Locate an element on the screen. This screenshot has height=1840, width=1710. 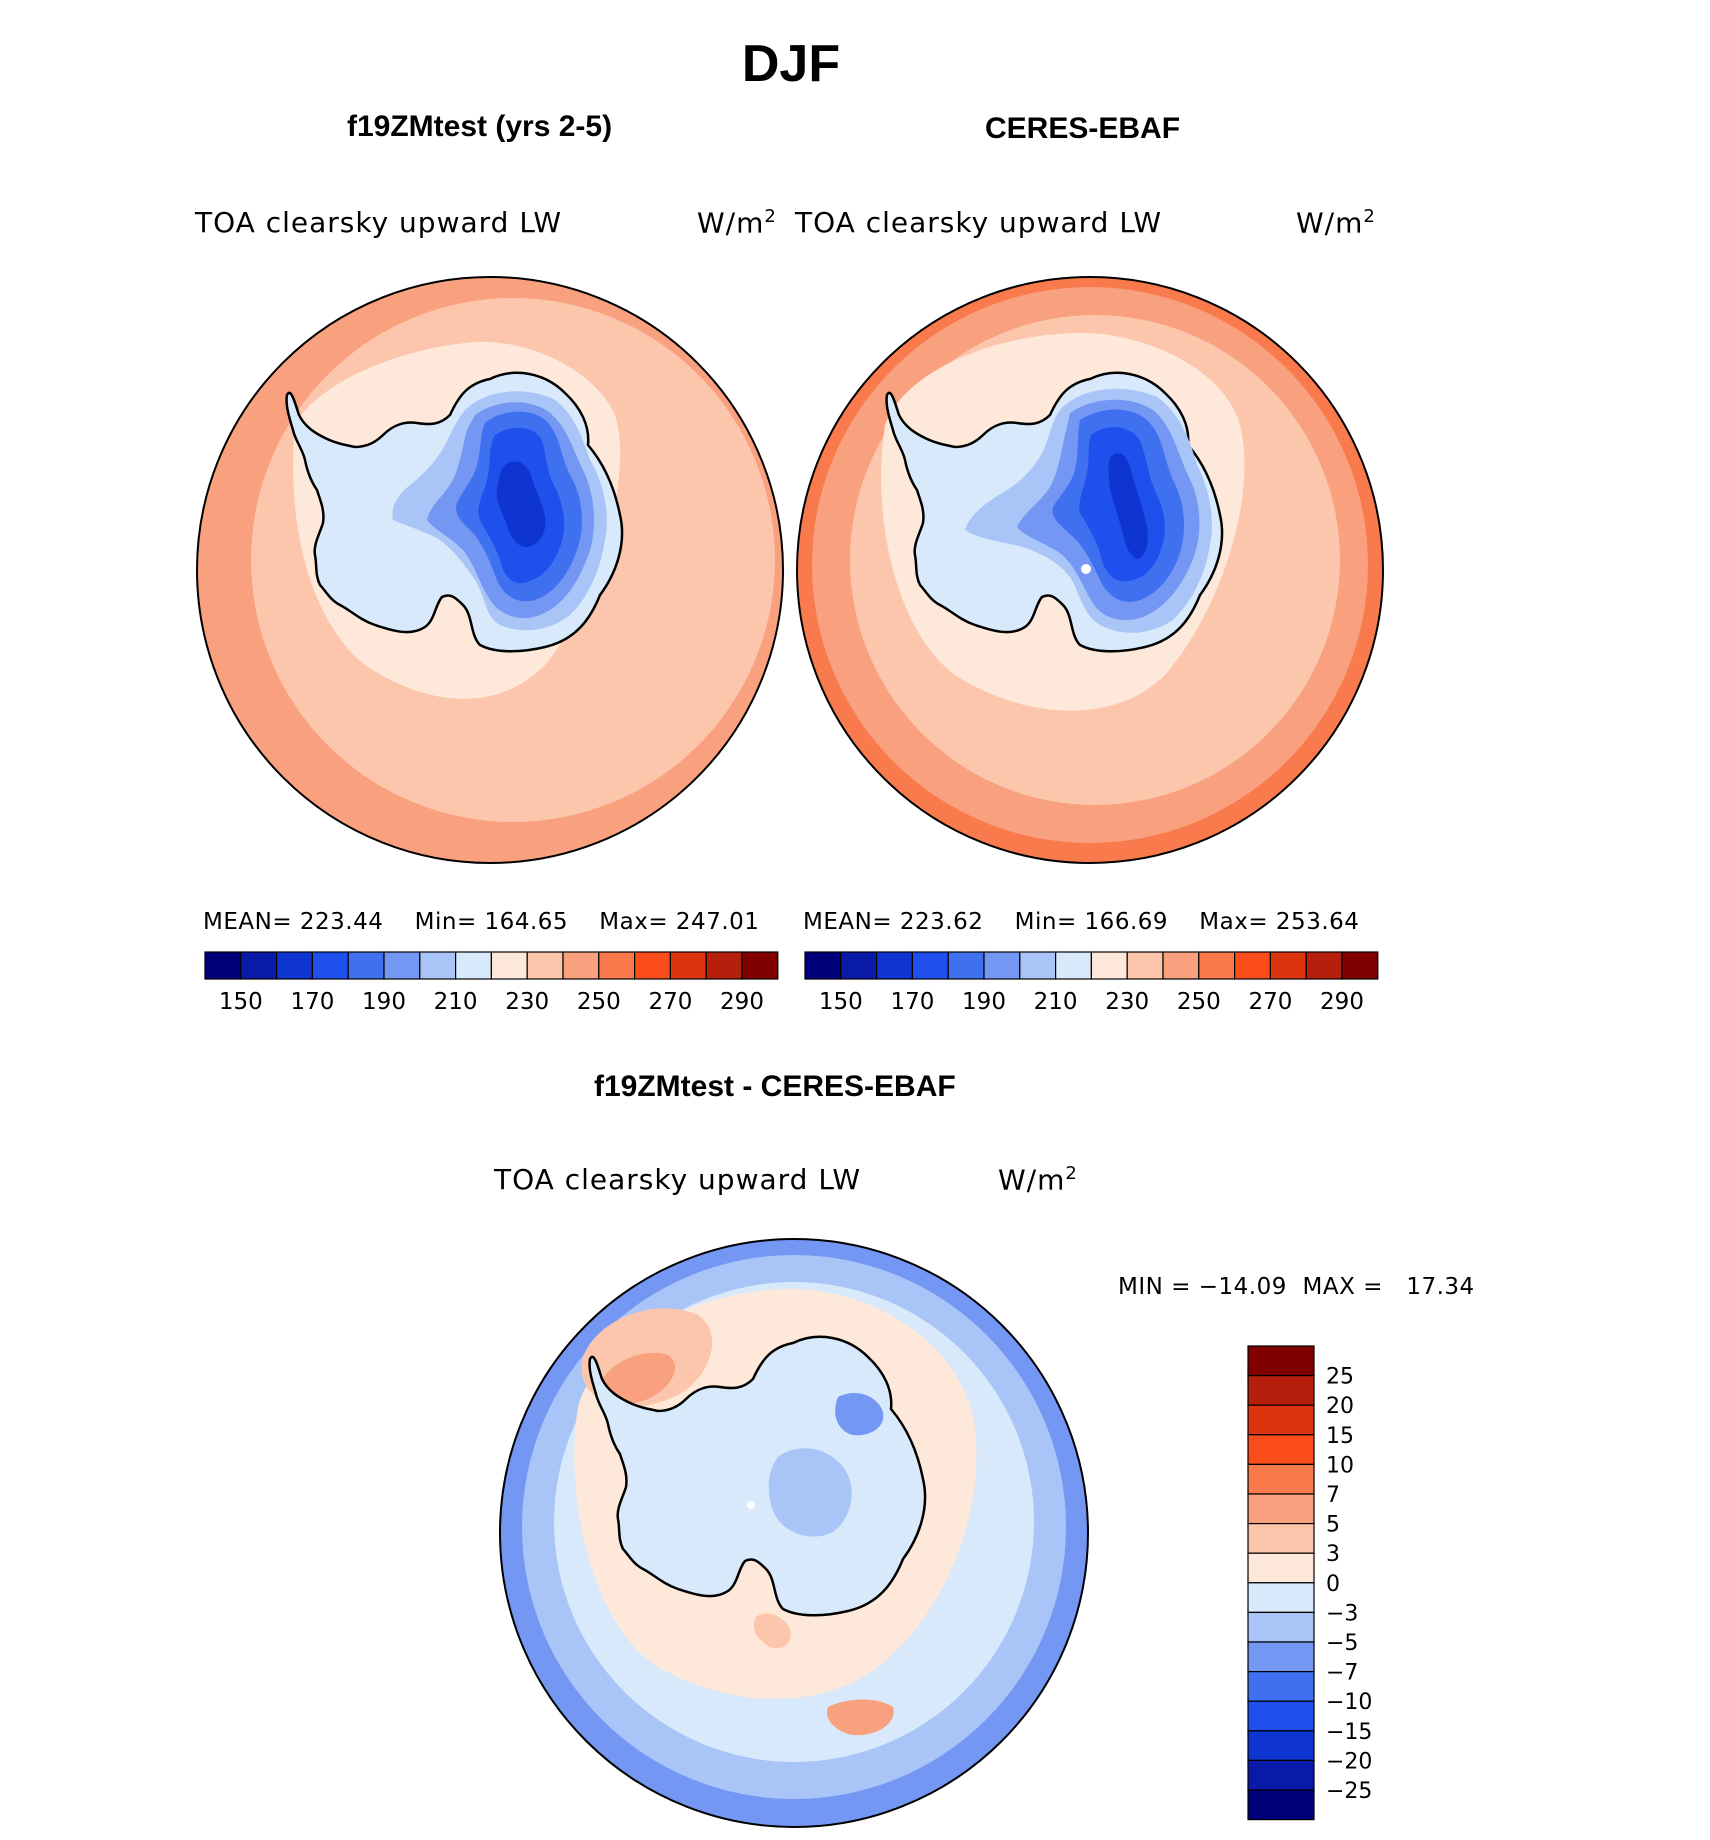
panel-3-units: W/m2 is located at coordinates (1038, 1180).